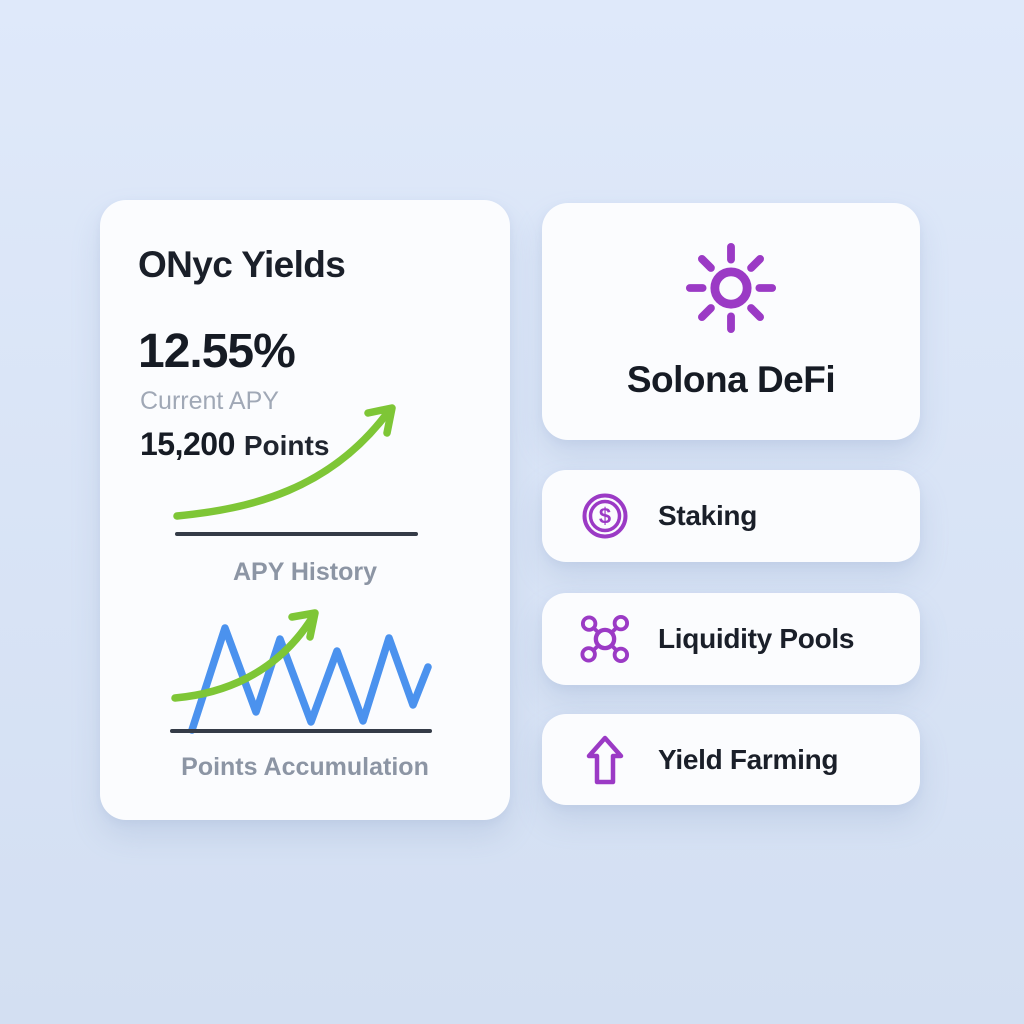 The width and height of the screenshot is (1024, 1024). I want to click on points-unit-label: Points, so click(286, 445).